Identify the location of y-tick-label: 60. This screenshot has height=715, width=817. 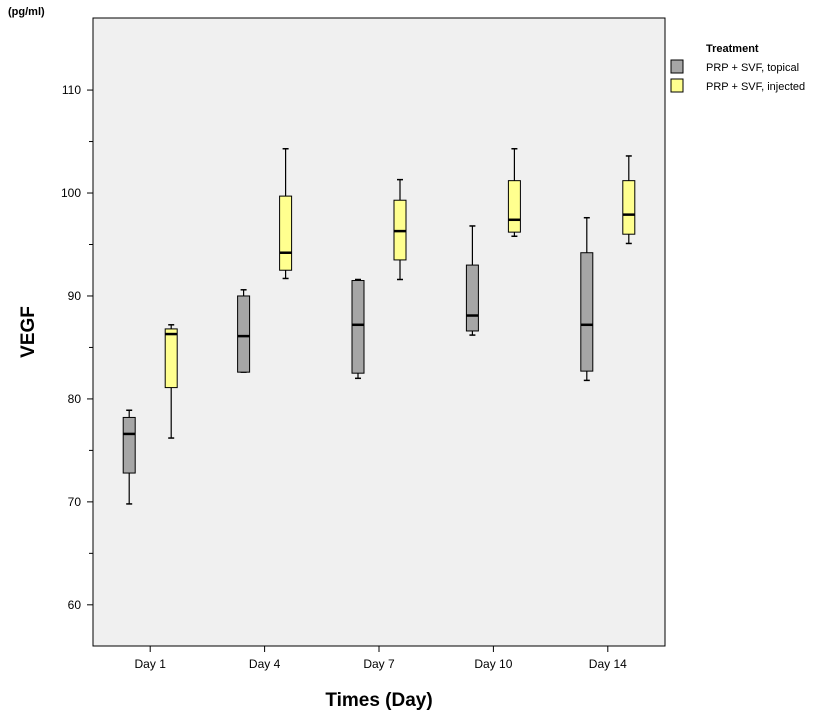
(75, 605).